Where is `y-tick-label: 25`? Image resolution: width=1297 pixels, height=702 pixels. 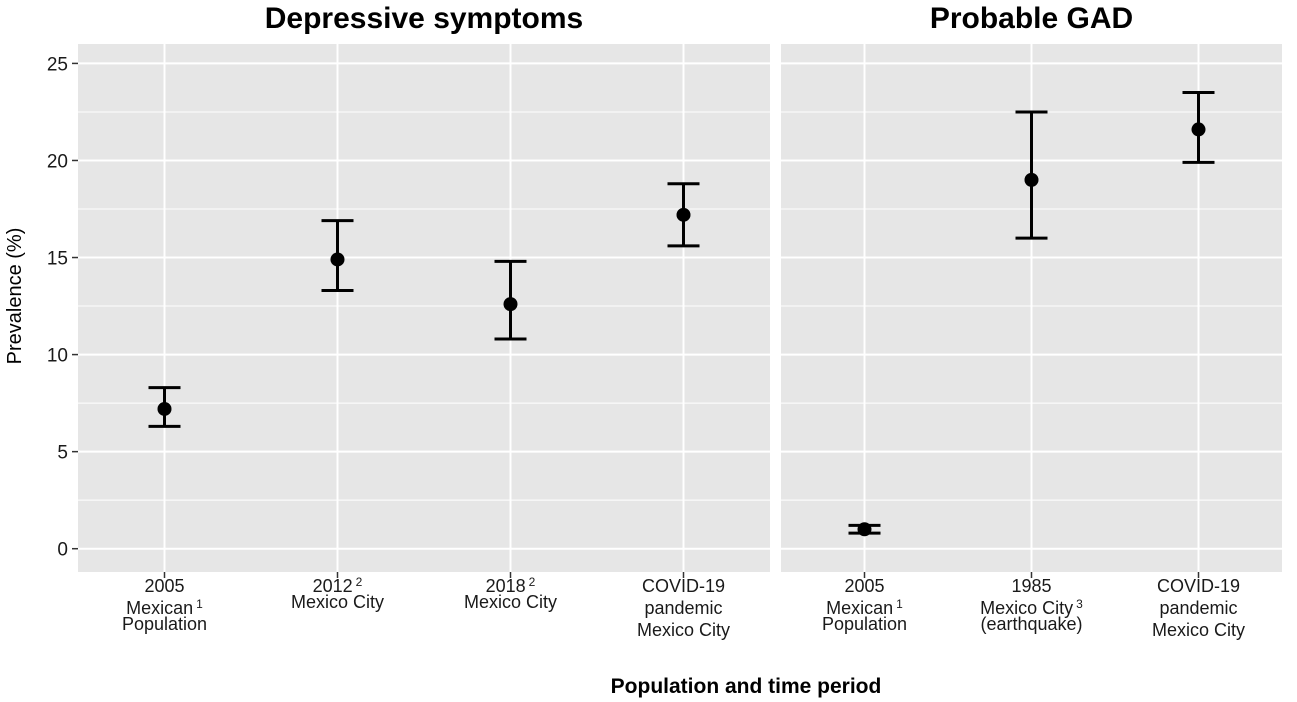
y-tick-label: 25 is located at coordinates (57, 64).